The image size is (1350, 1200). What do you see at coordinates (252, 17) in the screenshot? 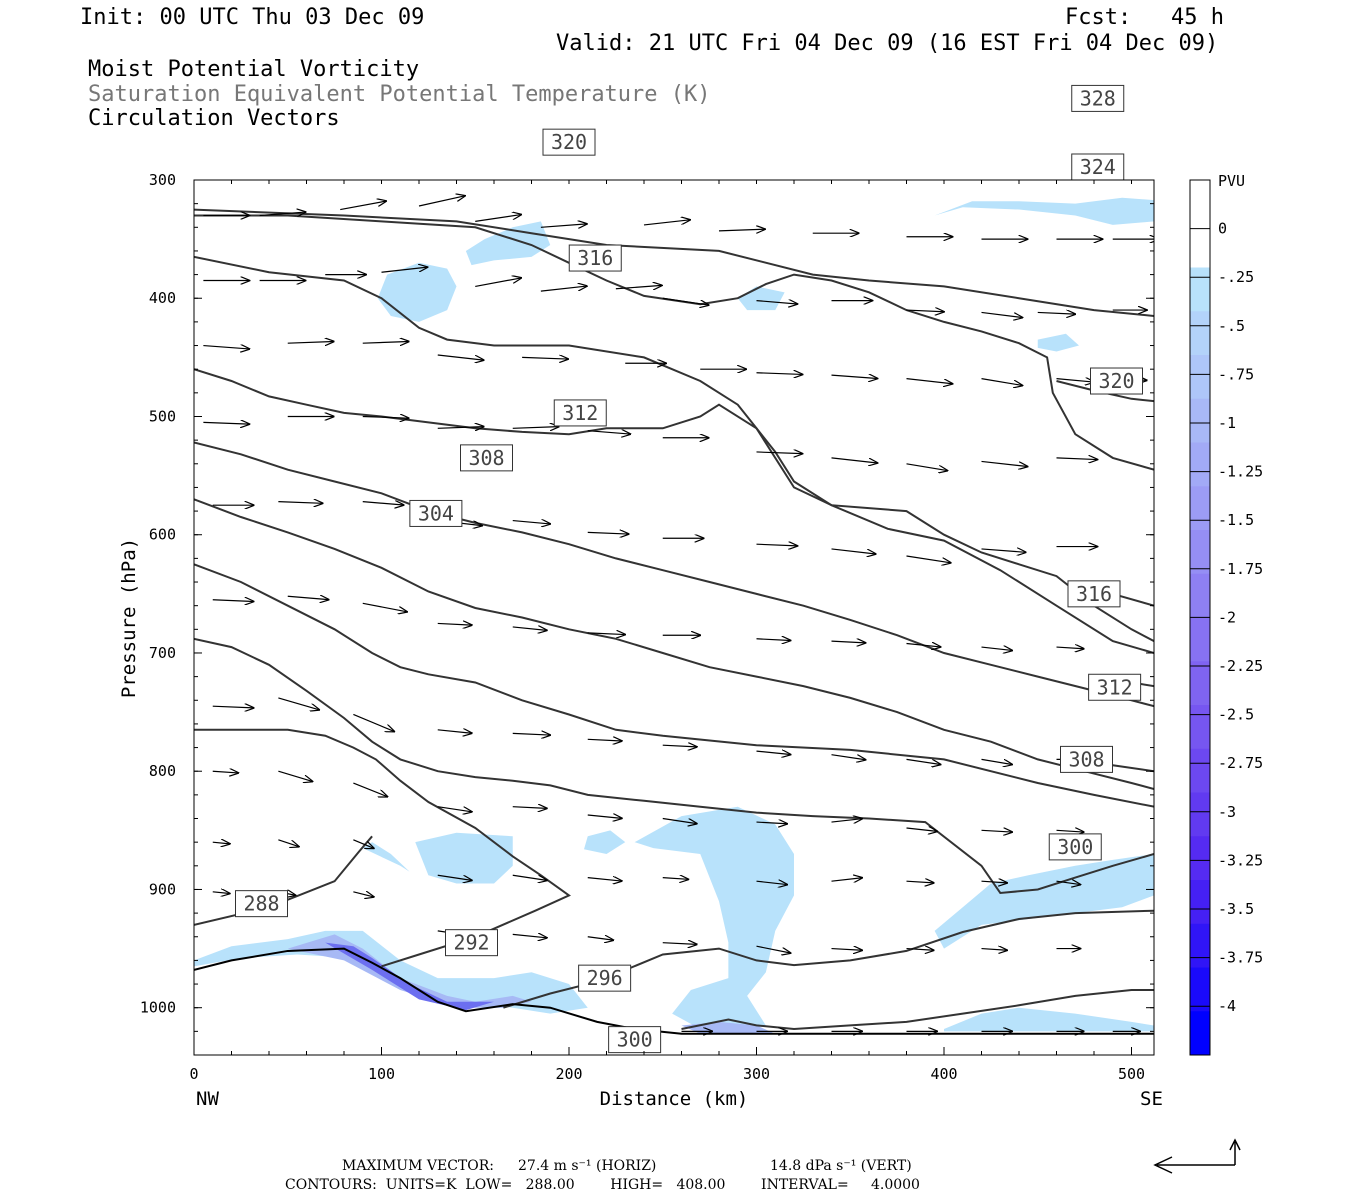
I see `init-time: Init: 00 UTC Thu 03 Dec 09` at bounding box center [252, 17].